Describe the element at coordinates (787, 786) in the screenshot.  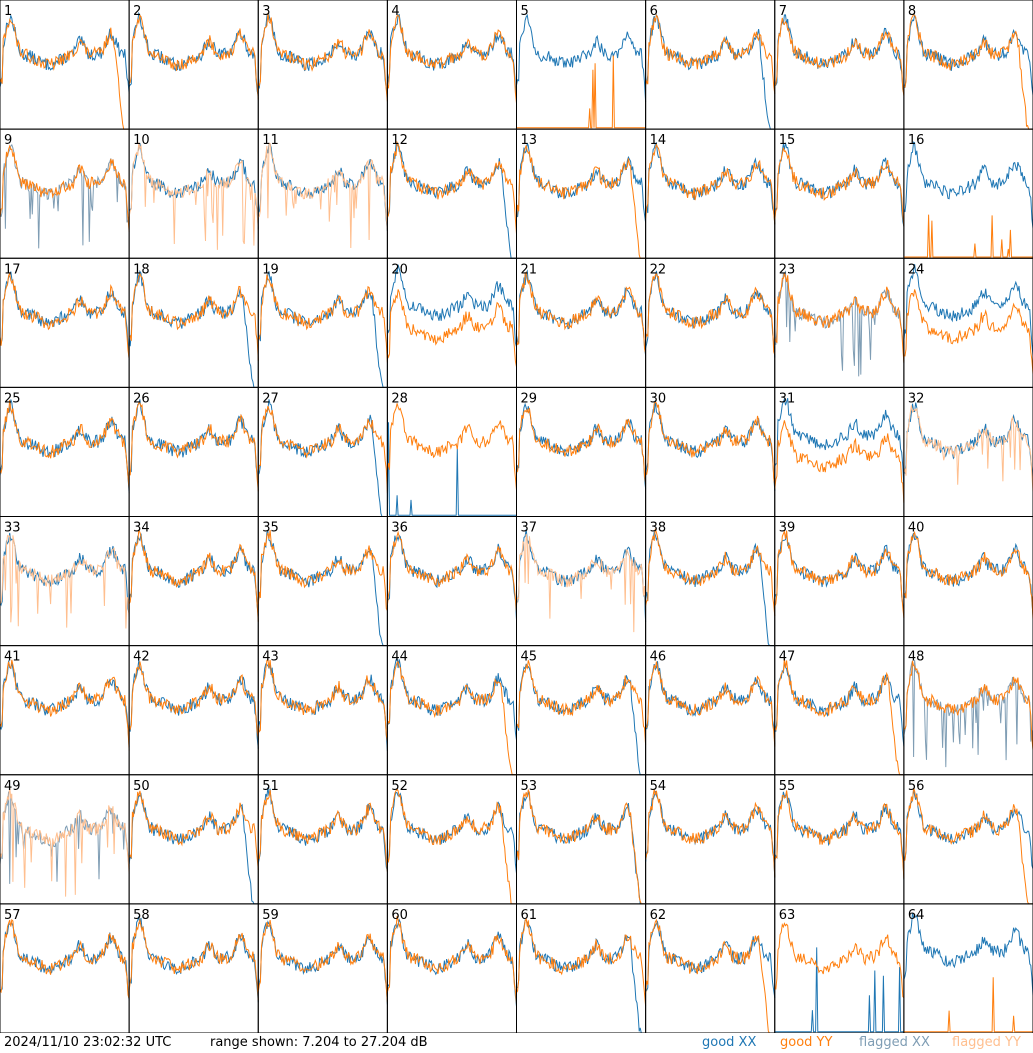
I see `panel-label: 55` at that location.